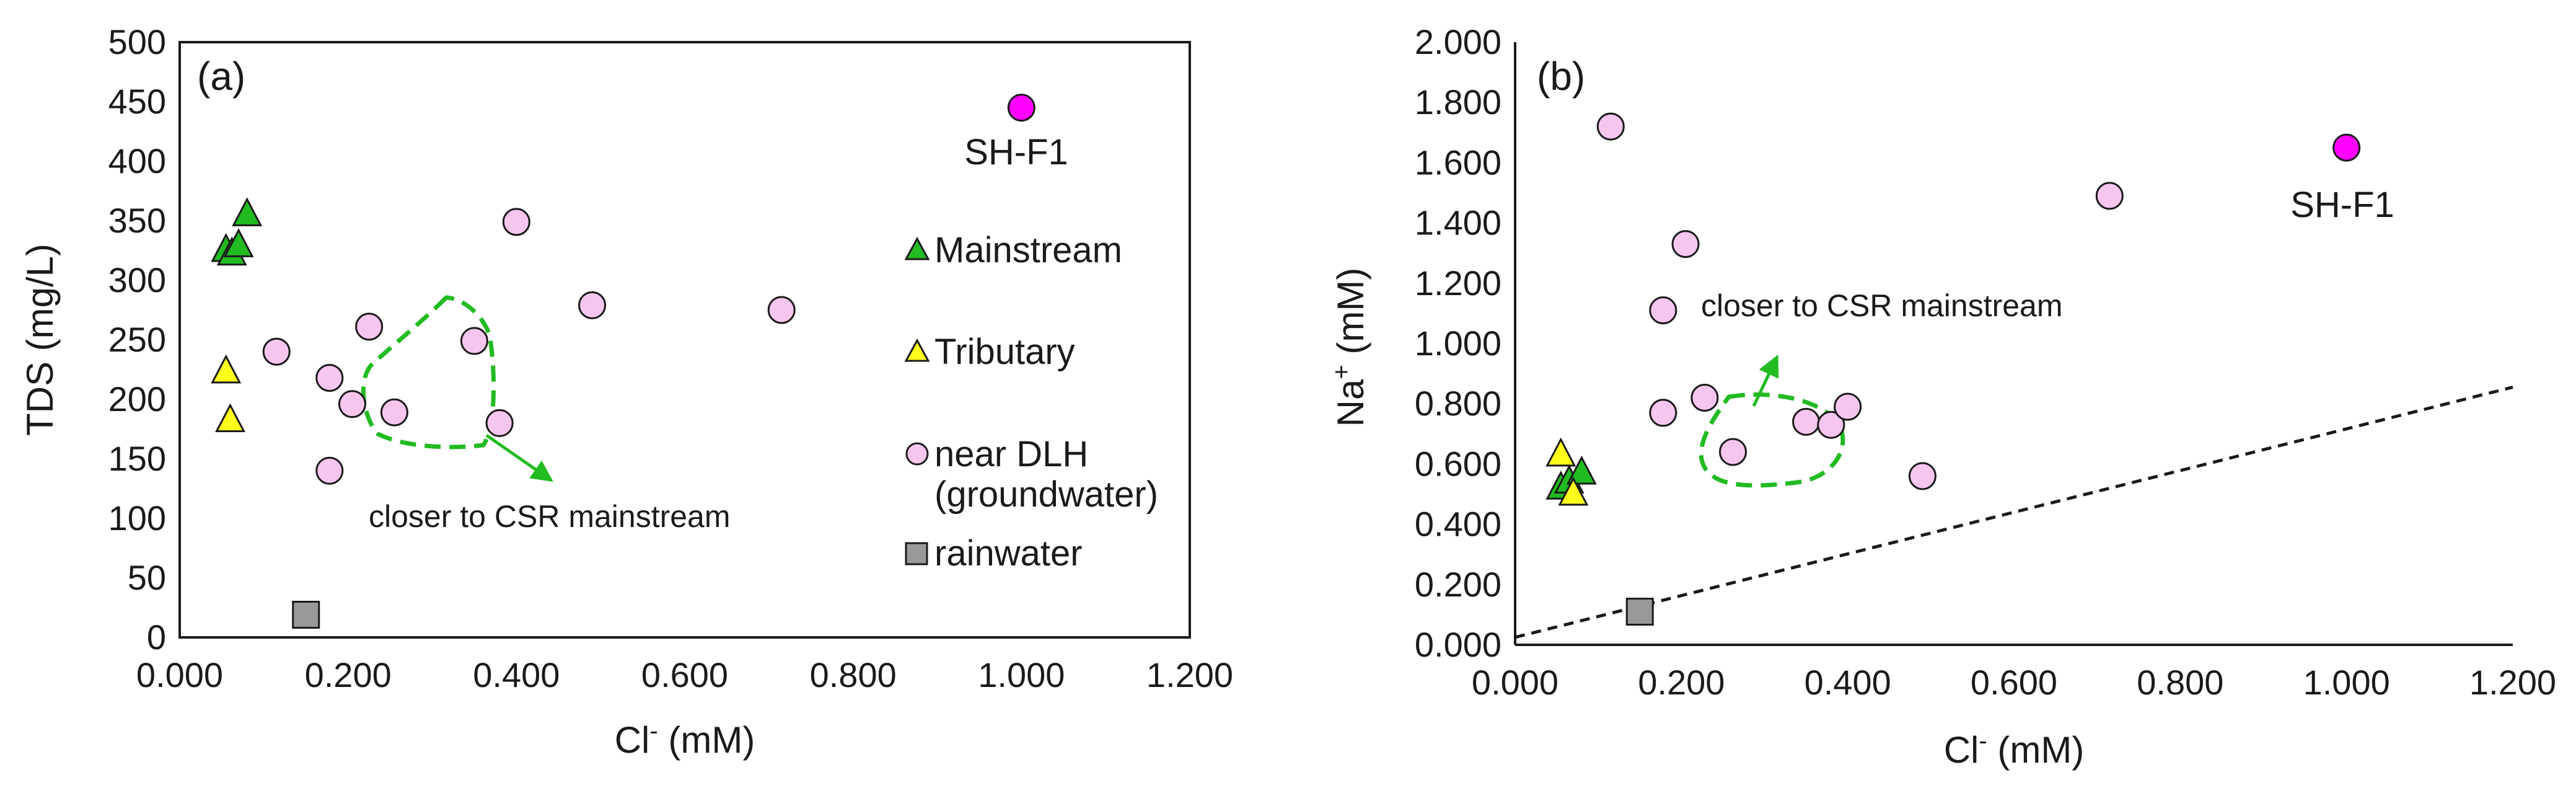 Image resolution: width=2576 pixels, height=793 pixels. Describe the element at coordinates (1458, 42) in the screenshot. I see `y-tick-label: 2.000` at that location.